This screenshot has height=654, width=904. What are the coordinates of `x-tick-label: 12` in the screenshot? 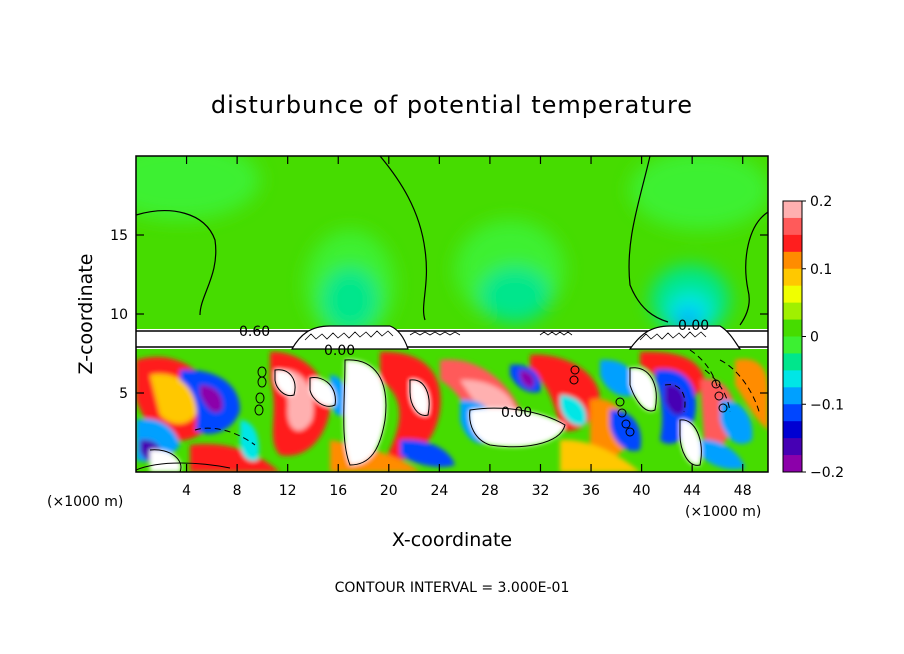 It's located at (288, 491).